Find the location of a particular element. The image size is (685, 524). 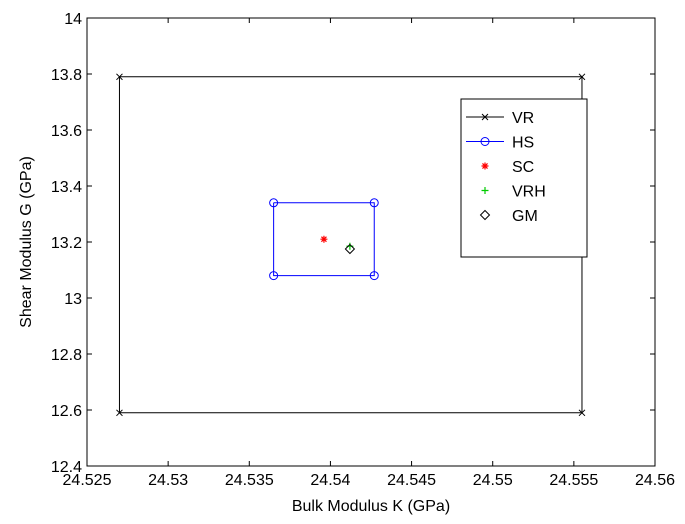

x-tick-label: 24.545 is located at coordinates (411, 480).